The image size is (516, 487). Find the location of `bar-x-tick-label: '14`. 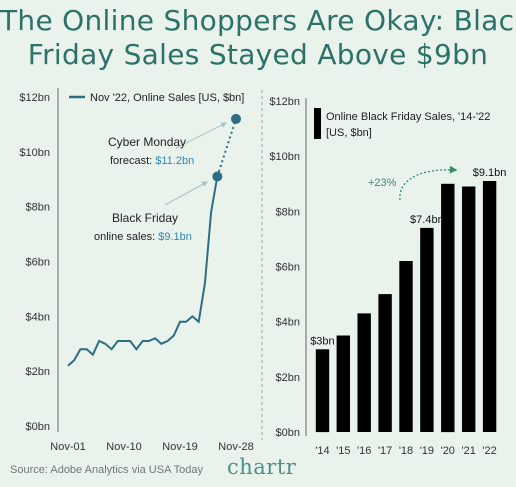

bar-x-tick-label: '14 is located at coordinates (322, 451).